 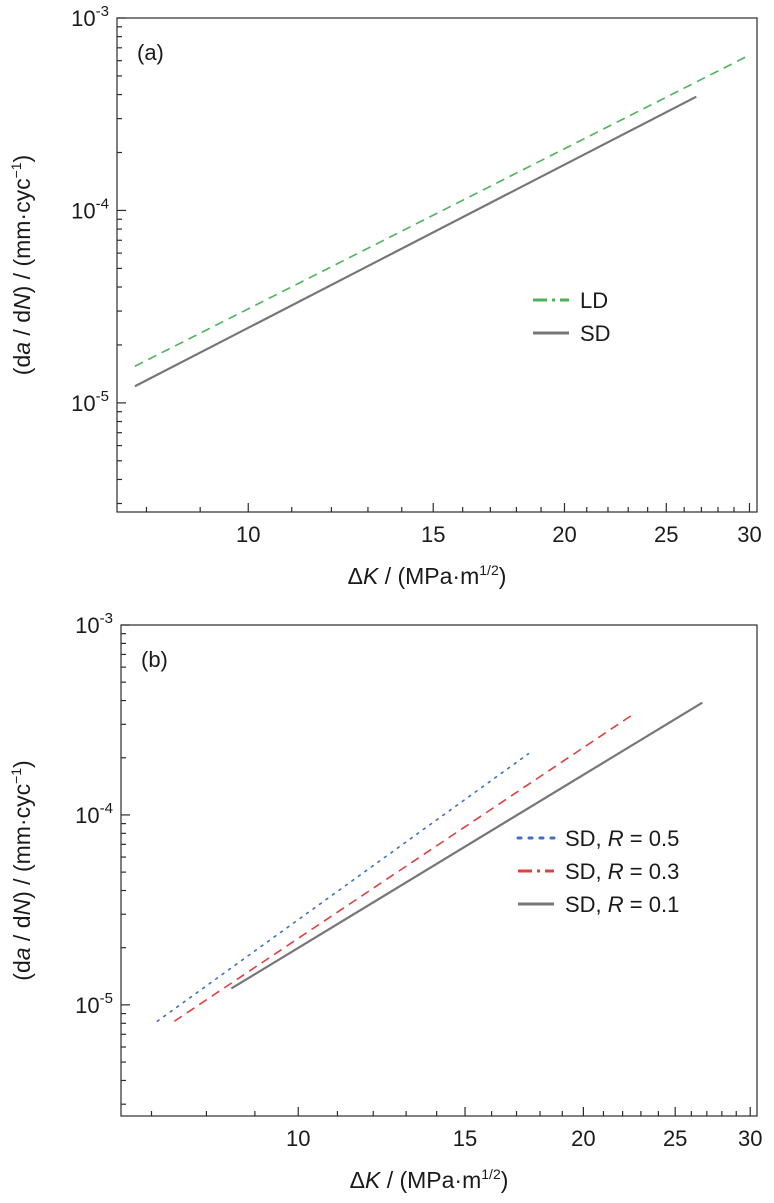 What do you see at coordinates (652, 871) in the screenshot?
I see `legend-label-part: = 0.3` at bounding box center [652, 871].